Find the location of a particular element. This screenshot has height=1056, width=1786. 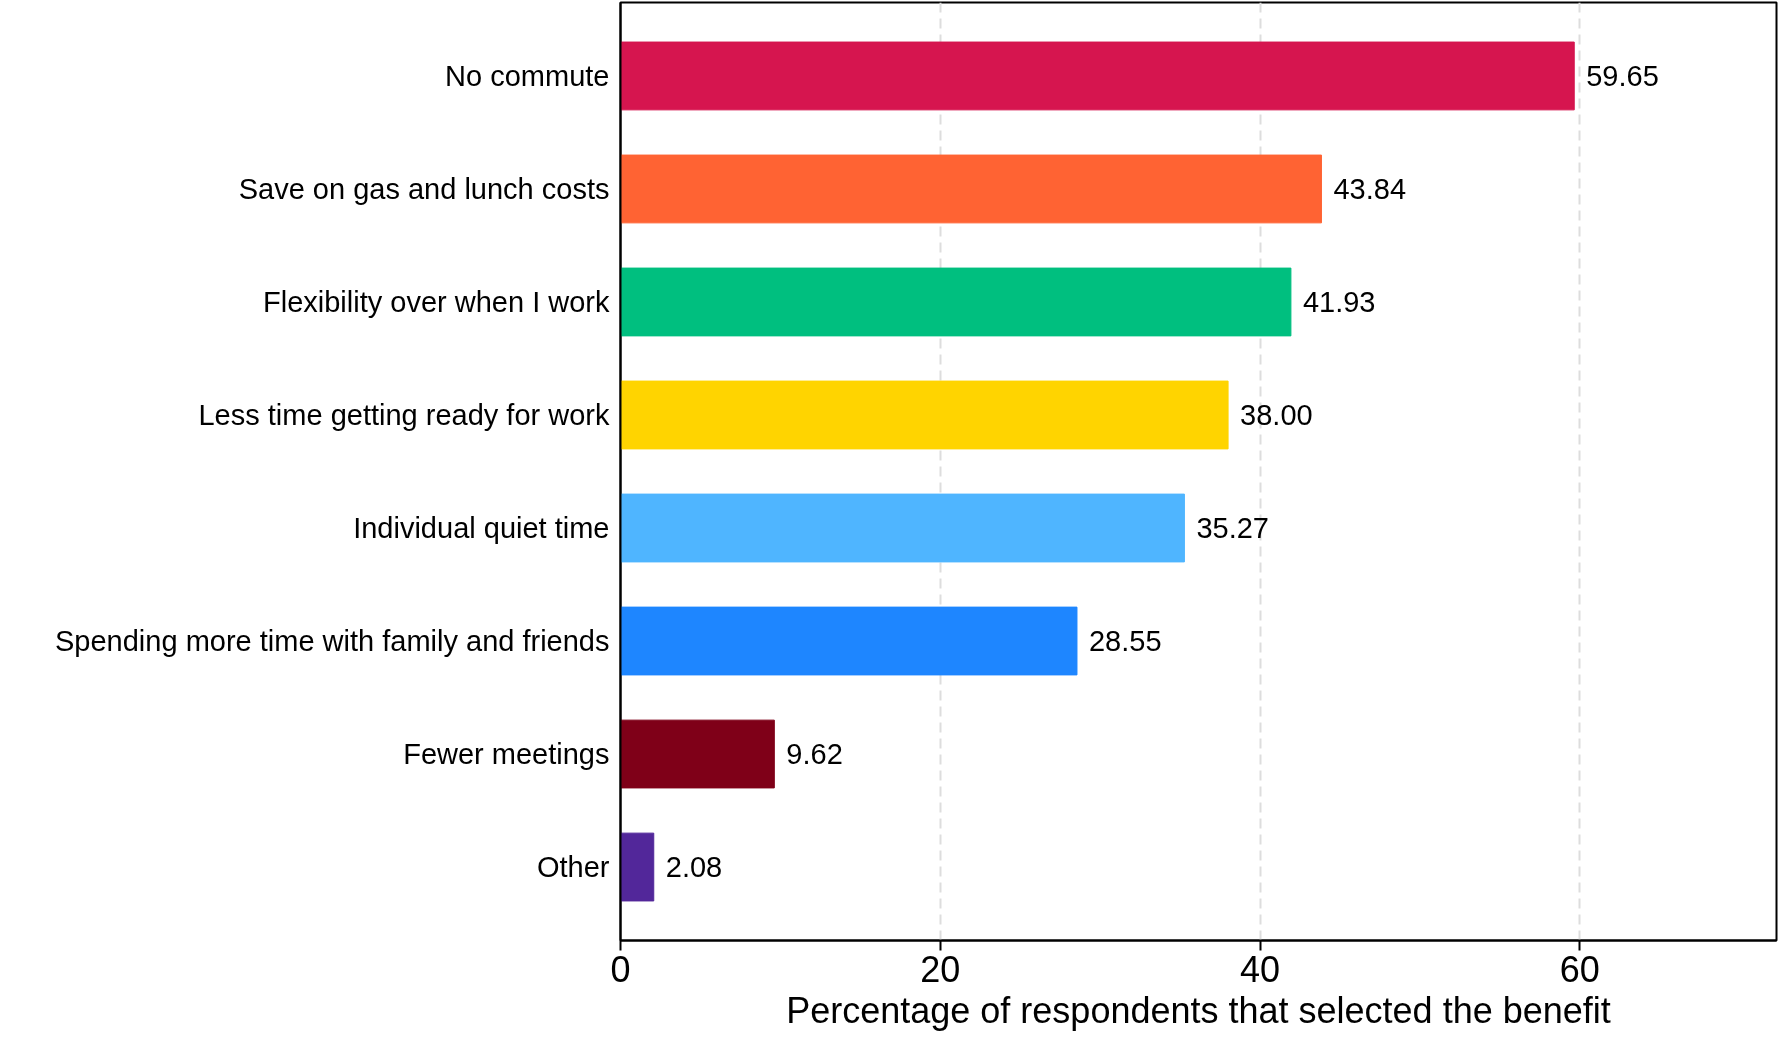

data-label: 2.08 is located at coordinates (694, 867).